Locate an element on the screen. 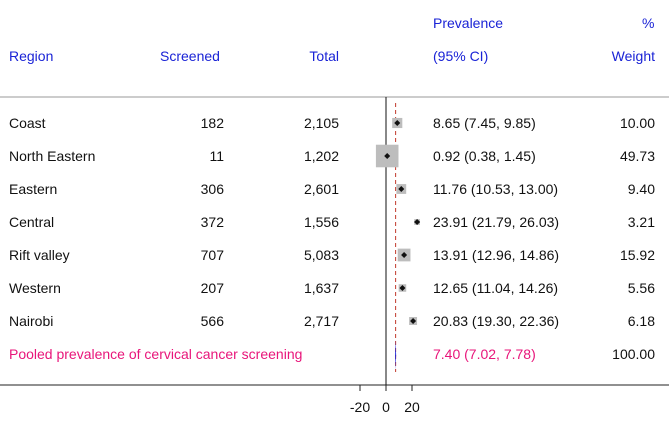  pooled-weight: 100.00 is located at coordinates (633, 354).